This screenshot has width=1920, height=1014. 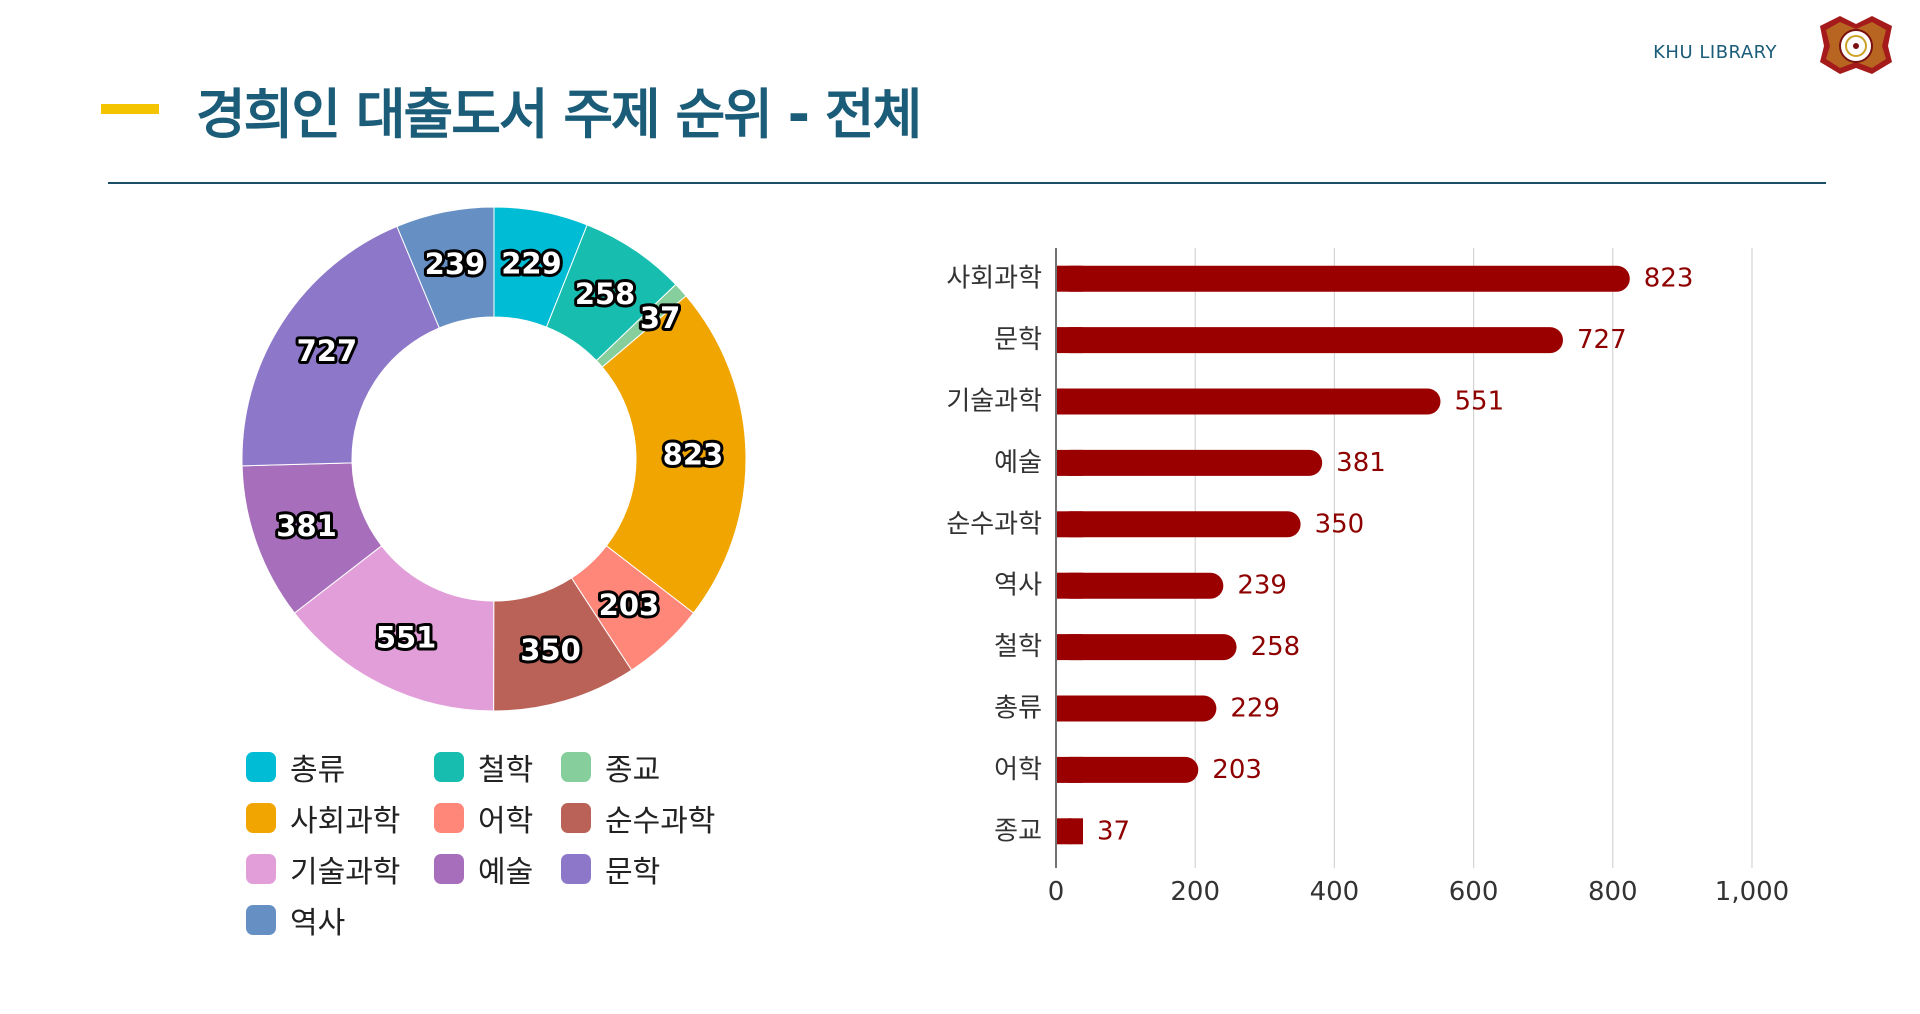 I want to click on bar-value-label: 203, so click(x=1237, y=770).